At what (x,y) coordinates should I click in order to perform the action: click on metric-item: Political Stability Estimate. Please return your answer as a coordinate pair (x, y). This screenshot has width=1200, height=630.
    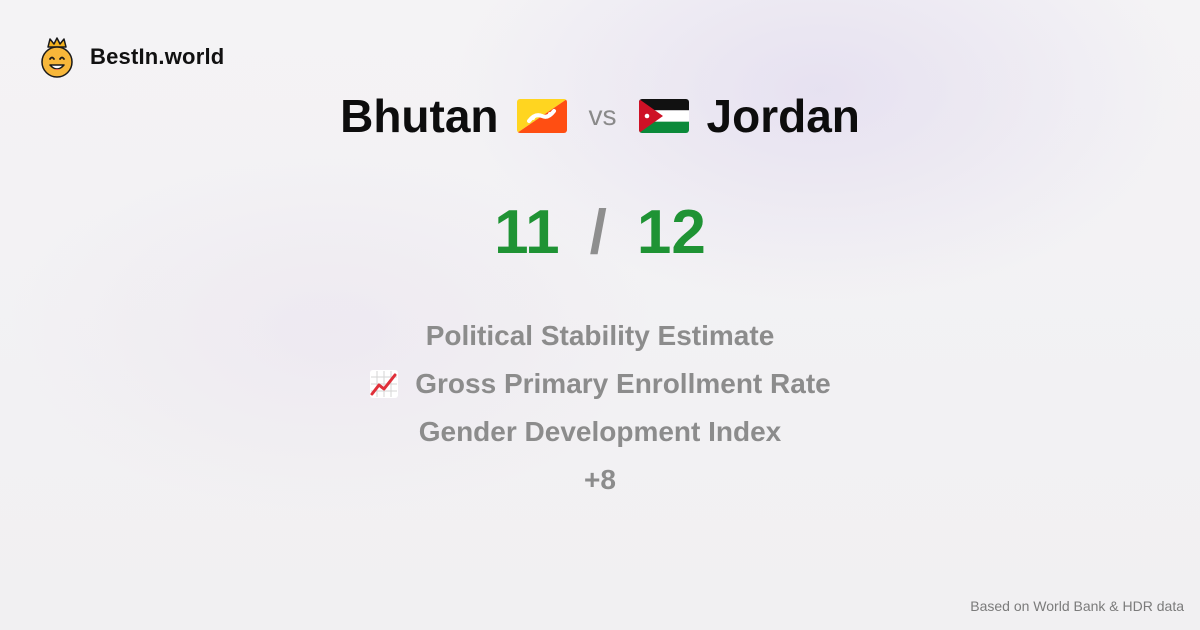
    Looking at the image, I should click on (600, 336).